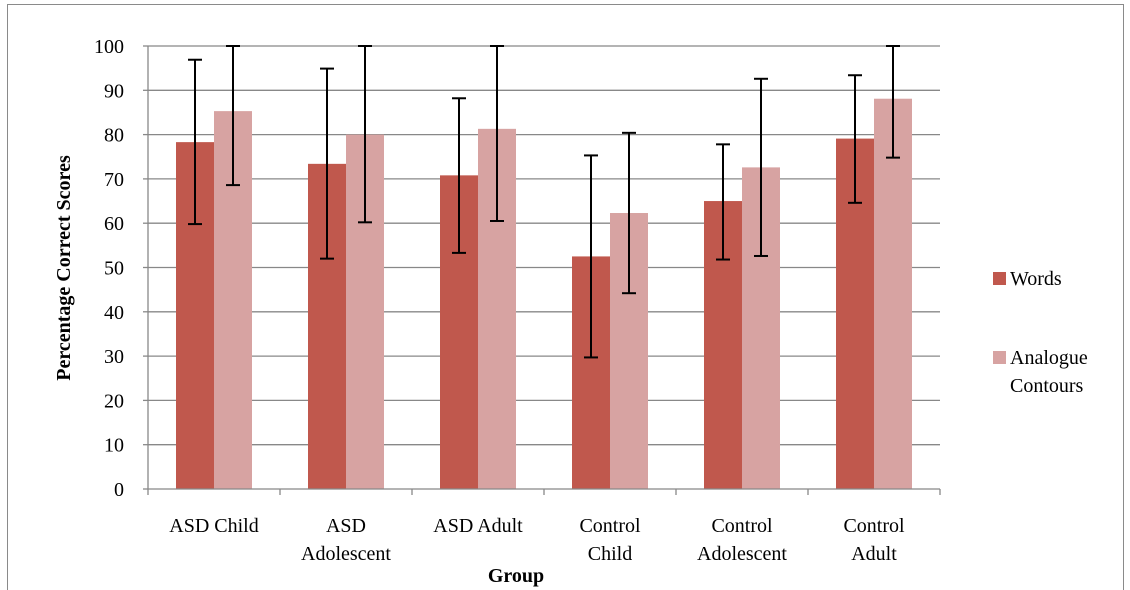  Describe the element at coordinates (1047, 386) in the screenshot. I see `legend-label: Contours` at that location.